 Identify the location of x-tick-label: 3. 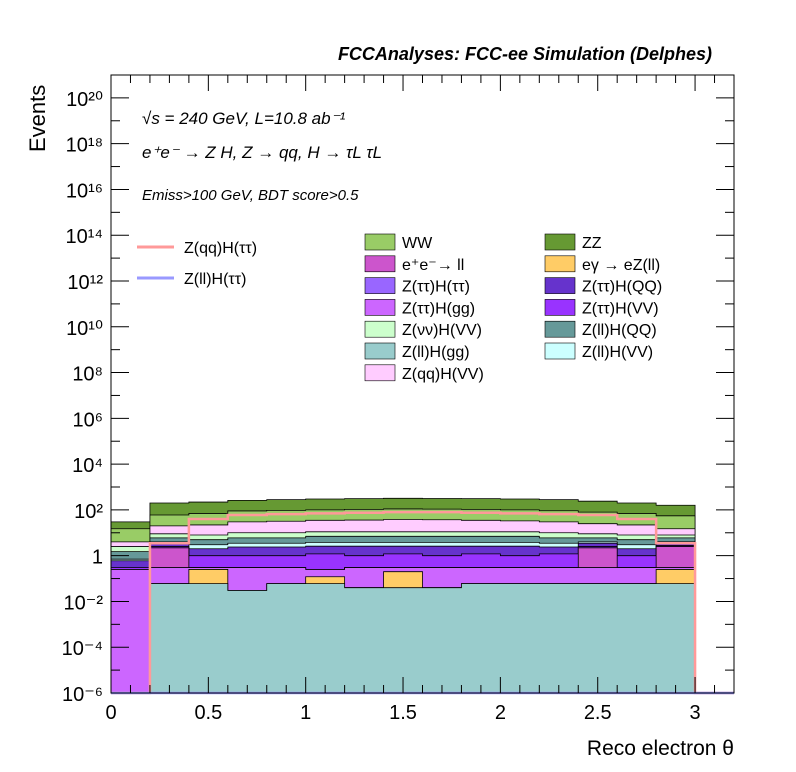
(695, 713).